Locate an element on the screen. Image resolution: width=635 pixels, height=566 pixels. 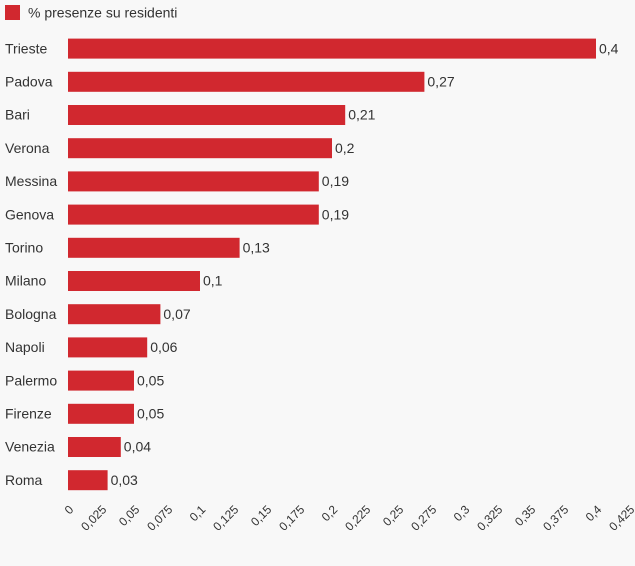
x-tick-label: 0,325 is located at coordinates (489, 517).